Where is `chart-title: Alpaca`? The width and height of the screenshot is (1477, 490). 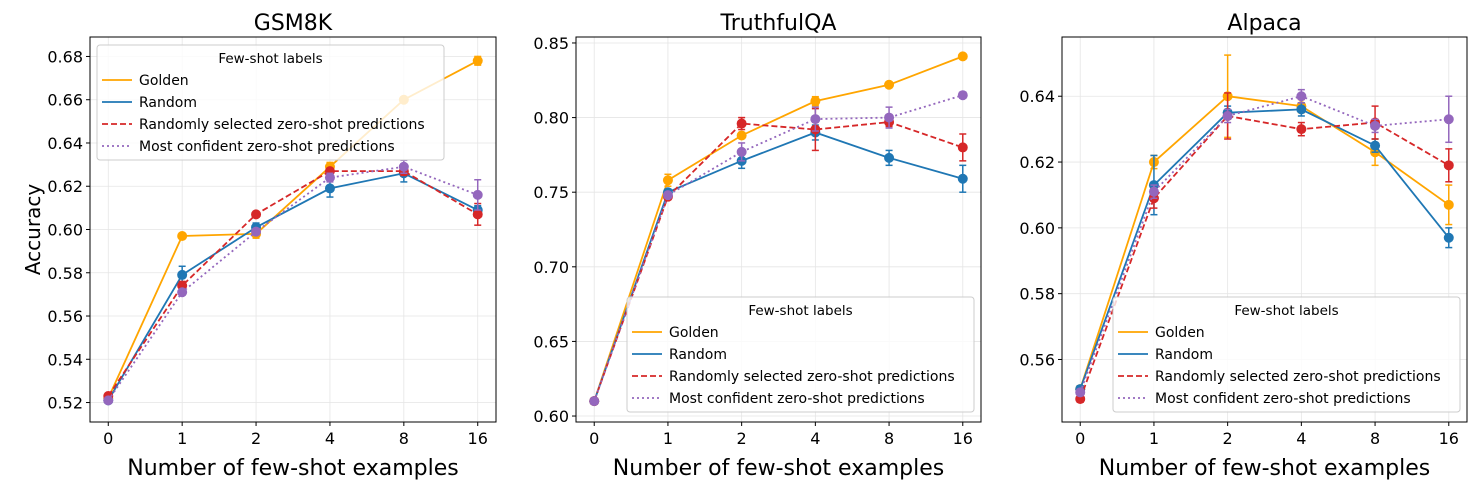
chart-title: Alpaca is located at coordinates (1264, 23).